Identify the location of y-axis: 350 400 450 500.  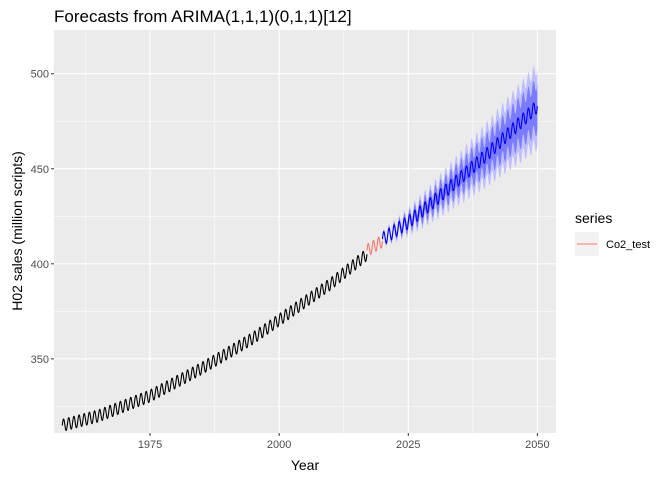
(42, 217).